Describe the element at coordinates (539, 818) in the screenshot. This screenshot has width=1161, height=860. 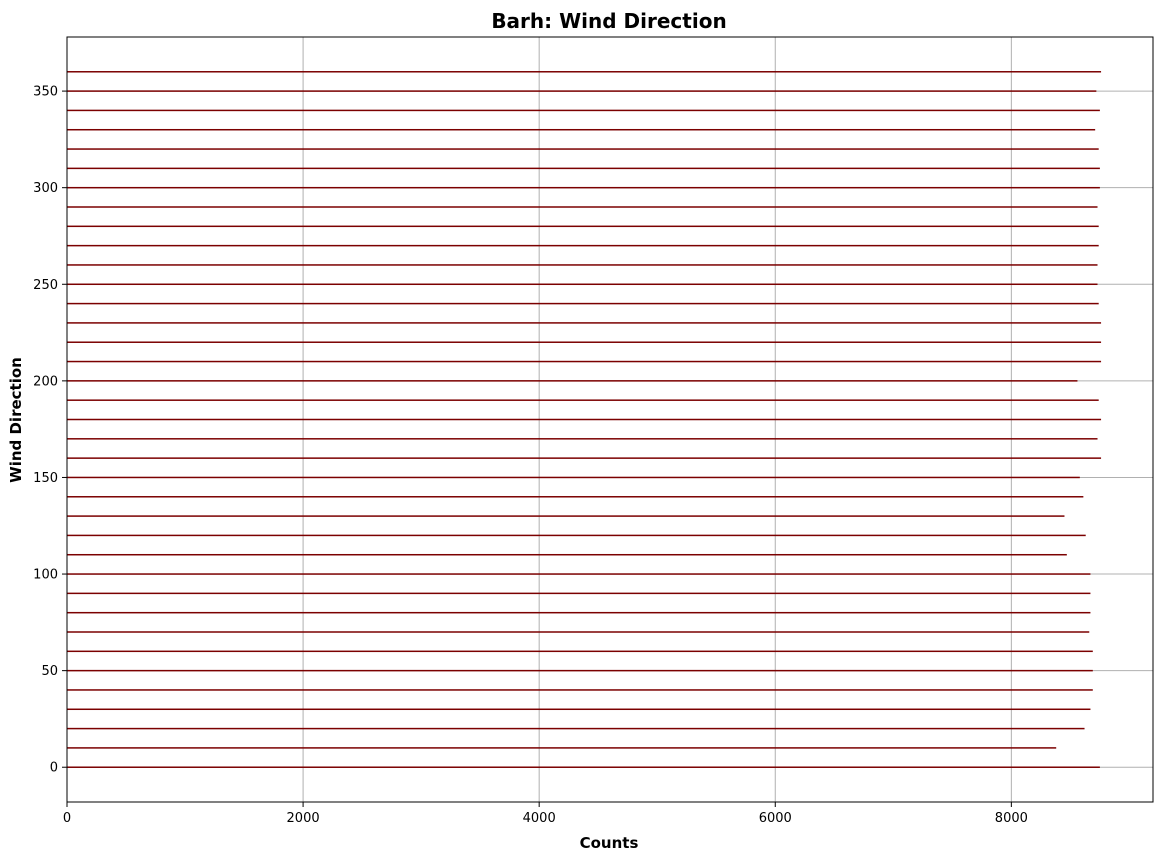
I see `x-tick-label: 4000` at that location.